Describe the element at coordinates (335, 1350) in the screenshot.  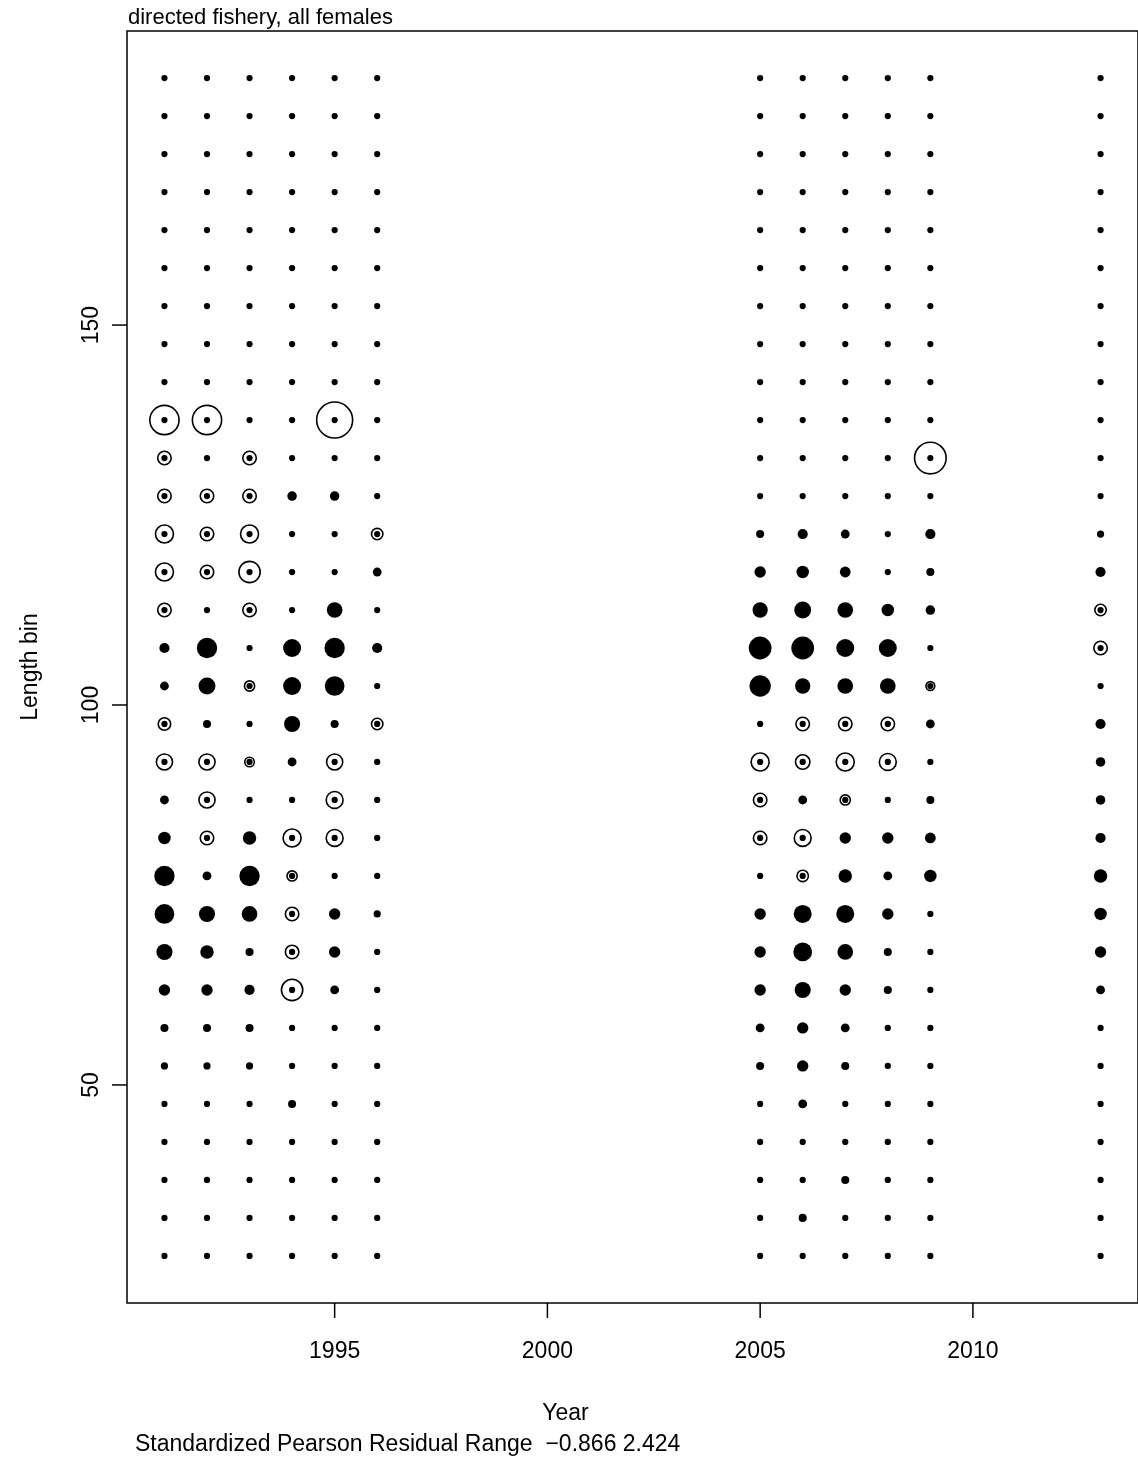
I see `x-tick-label: 1995` at that location.